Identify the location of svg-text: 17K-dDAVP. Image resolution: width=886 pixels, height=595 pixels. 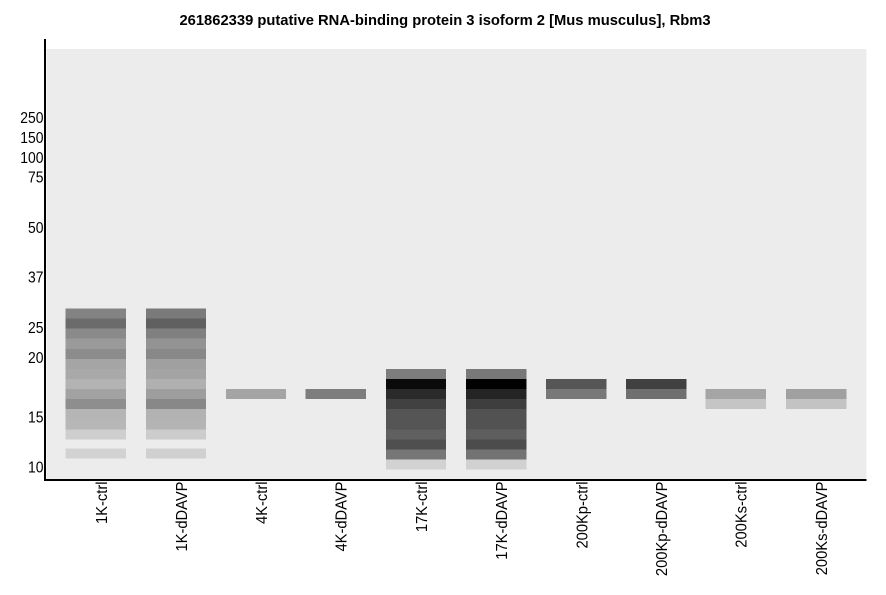
(503, 521).